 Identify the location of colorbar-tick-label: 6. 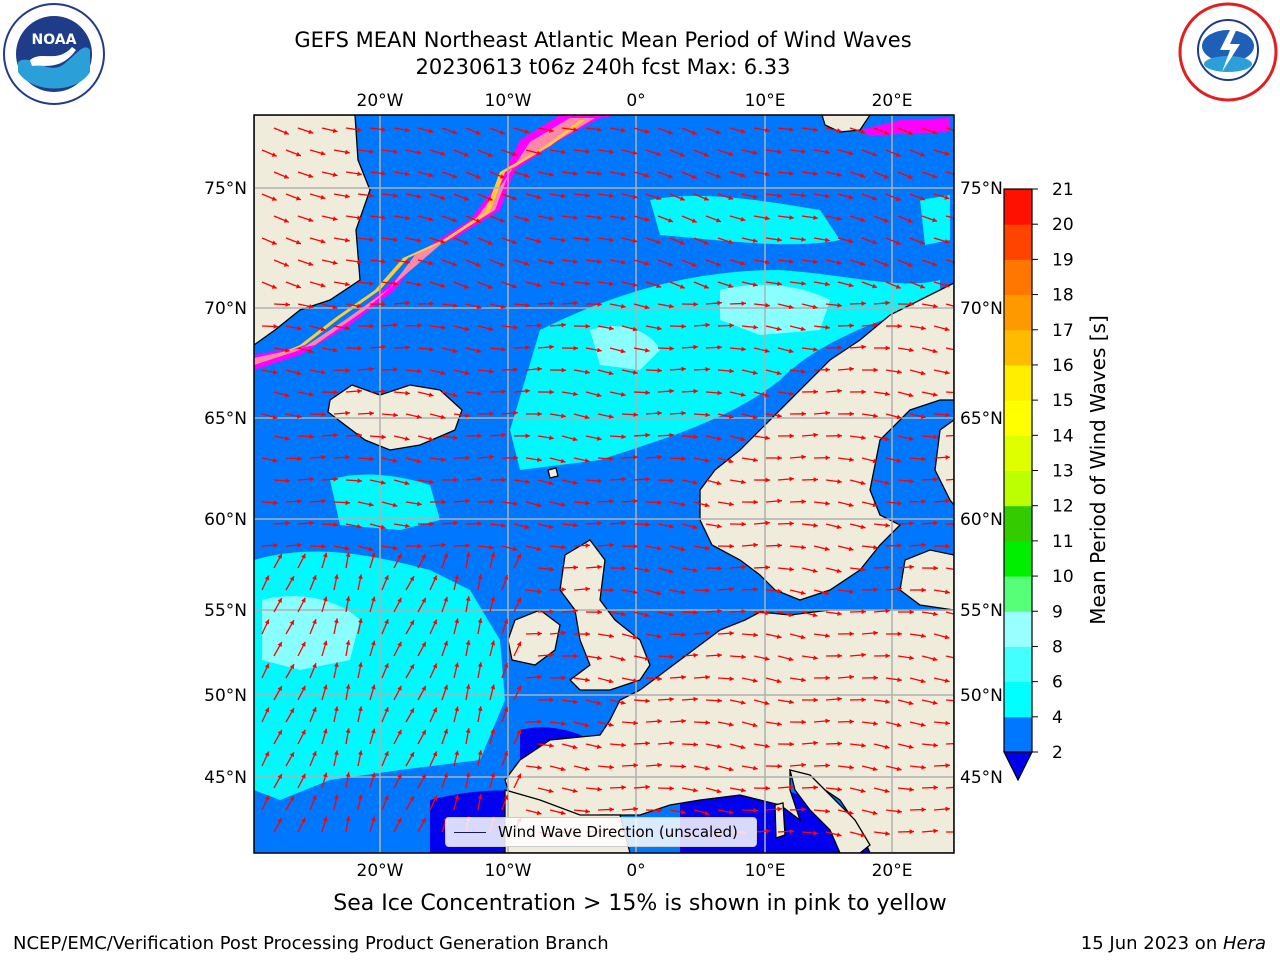
(1057, 683).